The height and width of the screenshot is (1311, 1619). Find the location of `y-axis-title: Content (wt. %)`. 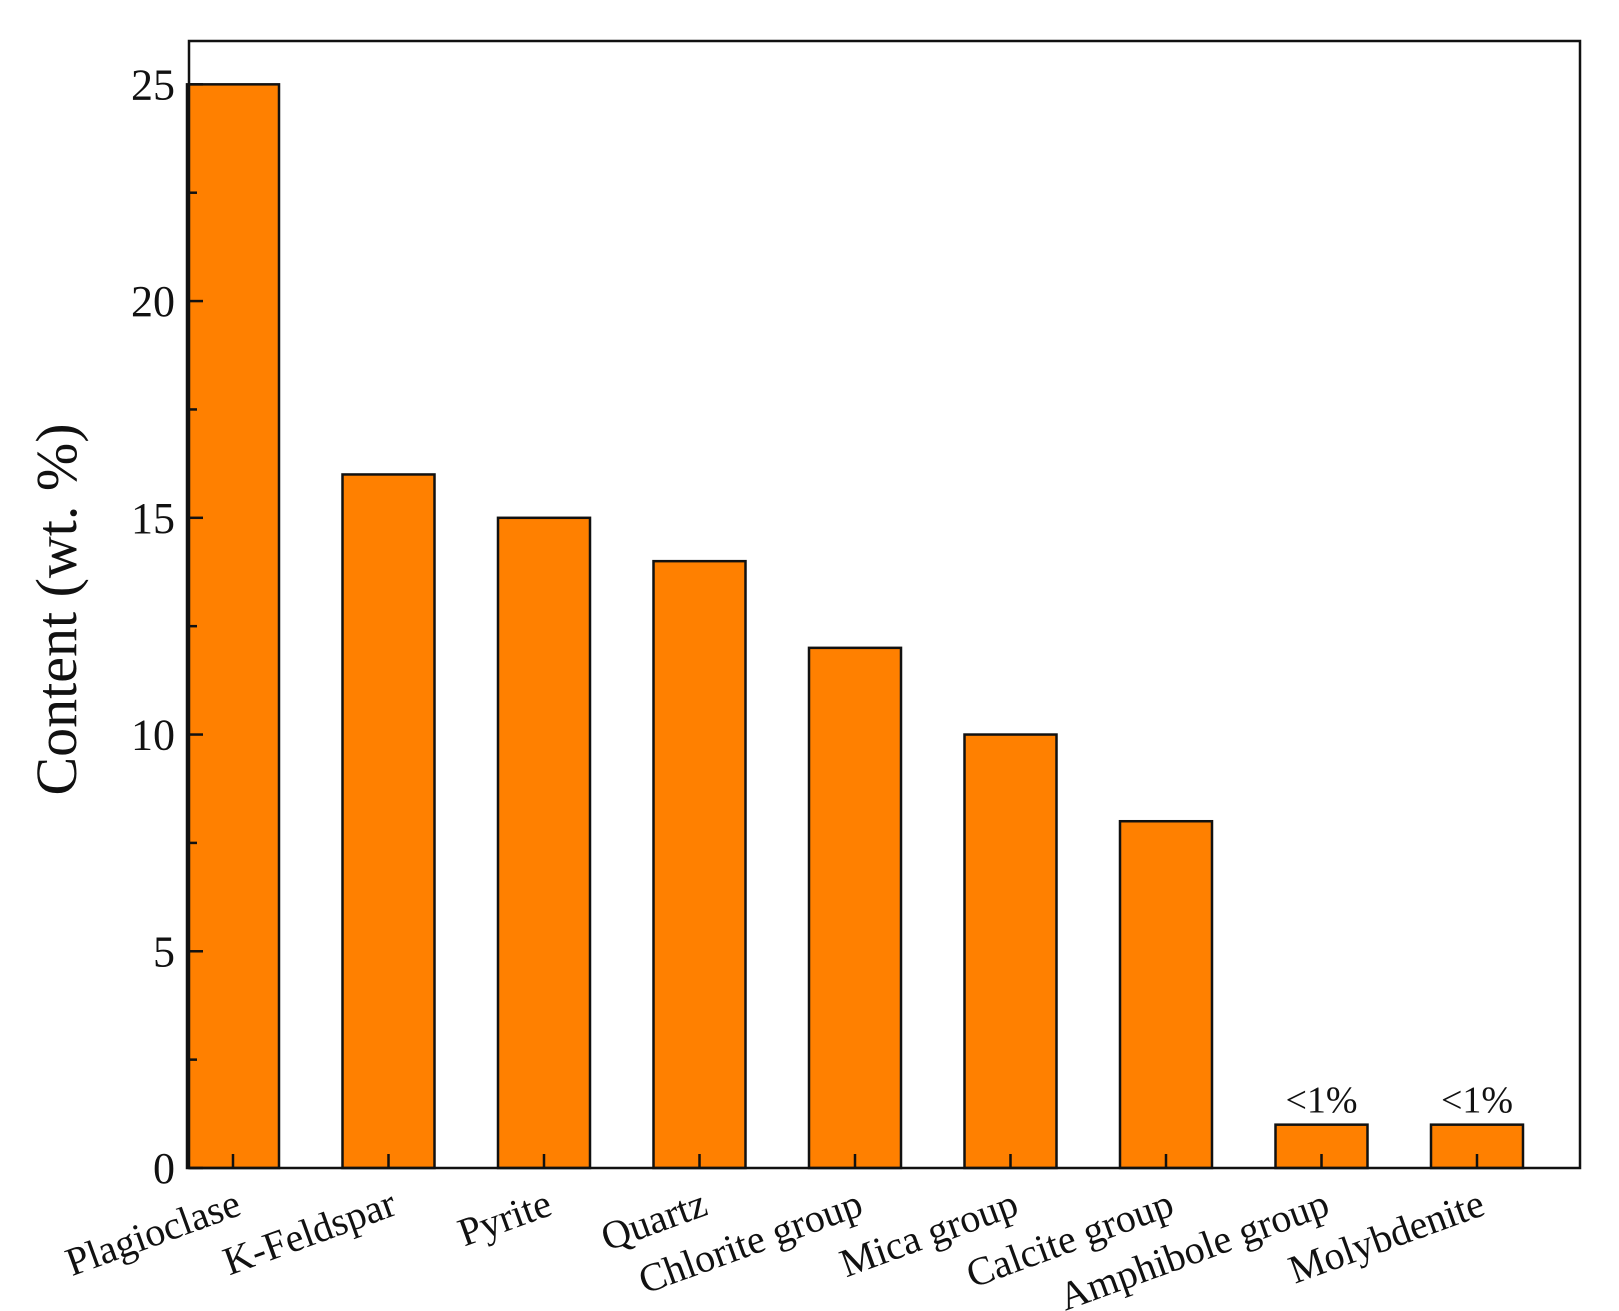

y-axis-title: Content (wt. %) is located at coordinates (56, 609).